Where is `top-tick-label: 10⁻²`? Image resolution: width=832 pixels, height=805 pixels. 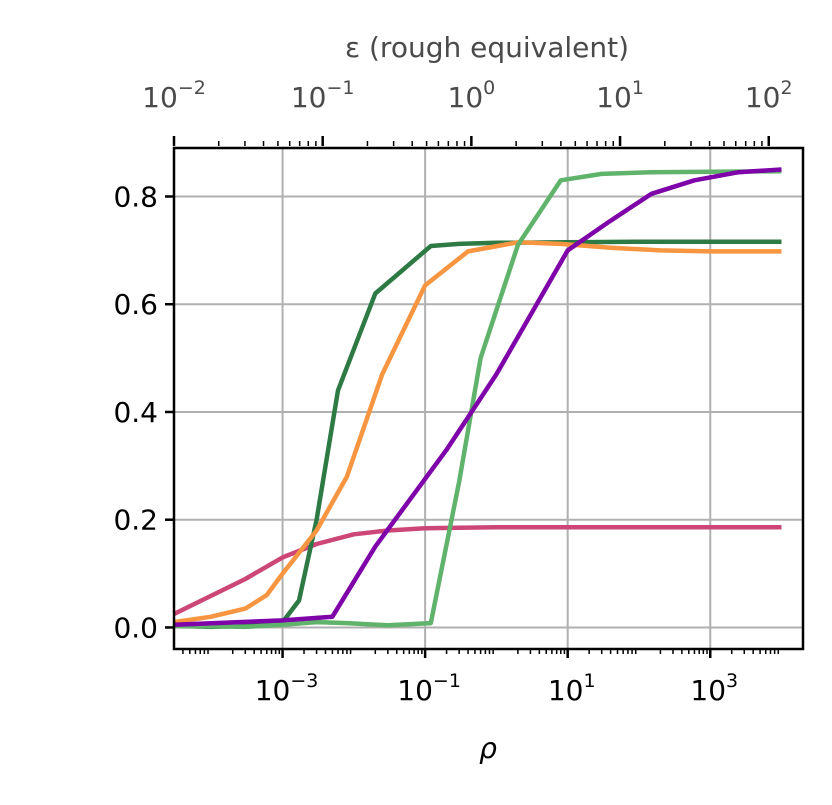 top-tick-label: 10⁻² is located at coordinates (174, 95).